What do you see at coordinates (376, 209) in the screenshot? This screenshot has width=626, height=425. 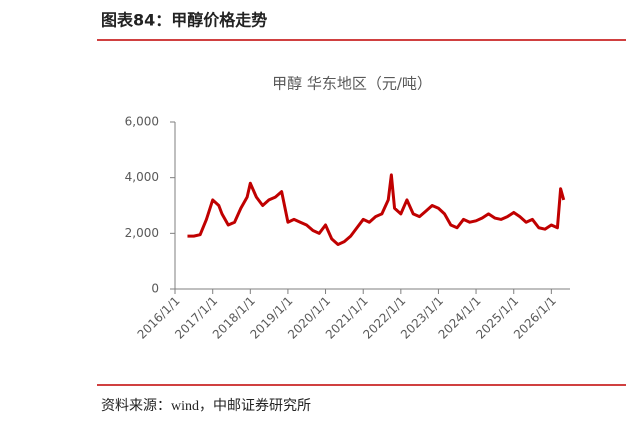 I see `price-line` at bounding box center [376, 209].